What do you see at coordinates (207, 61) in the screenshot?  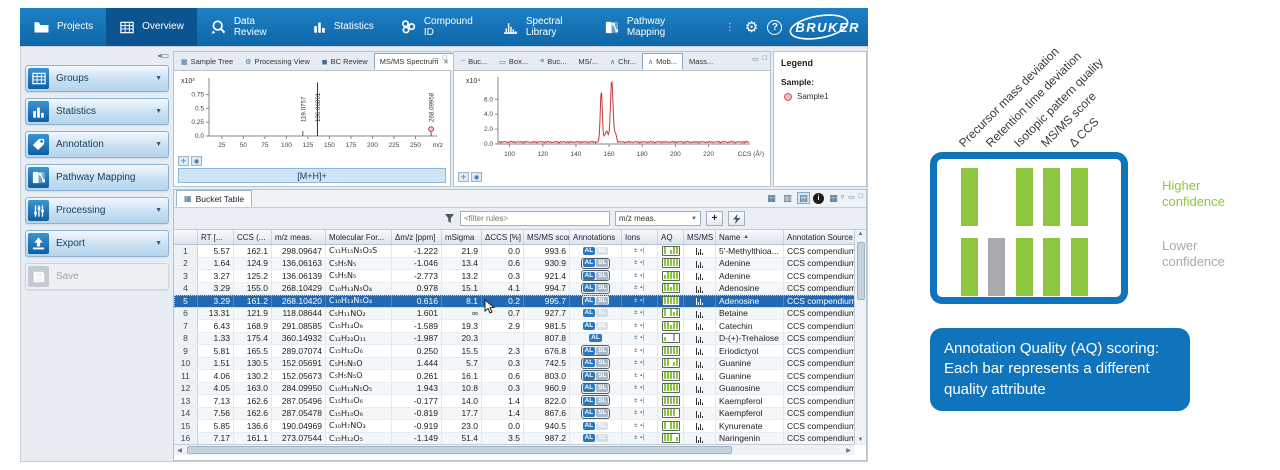 I see `spectrum-tab-sample-tree: ▦ Sample Tree` at bounding box center [207, 61].